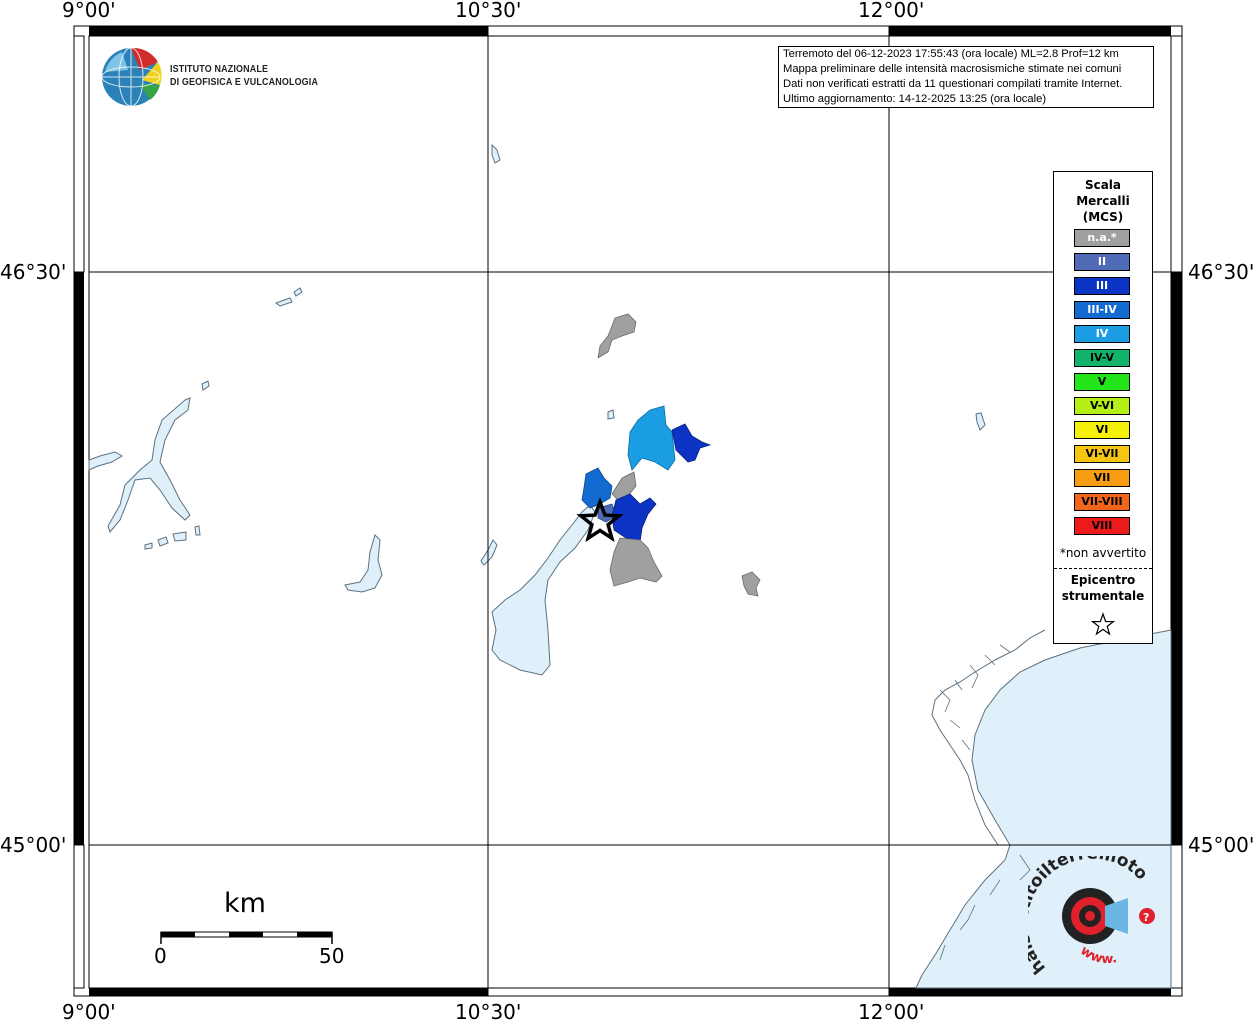 Image resolution: width=1255 pixels, height=1024 pixels. Describe the element at coordinates (751, 584) in the screenshot. I see `municipality-na-east` at that location.